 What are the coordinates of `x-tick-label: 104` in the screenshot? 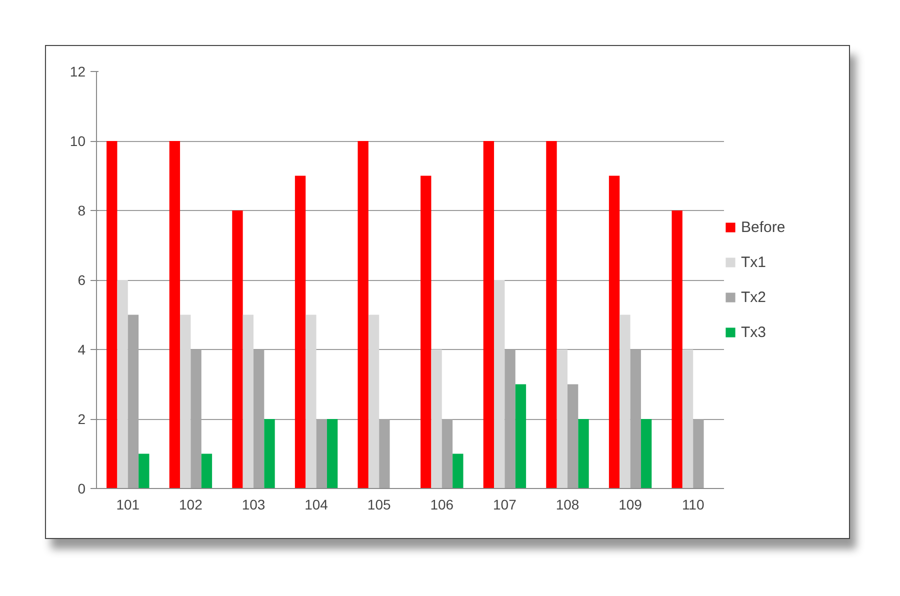 It's located at (316, 504).